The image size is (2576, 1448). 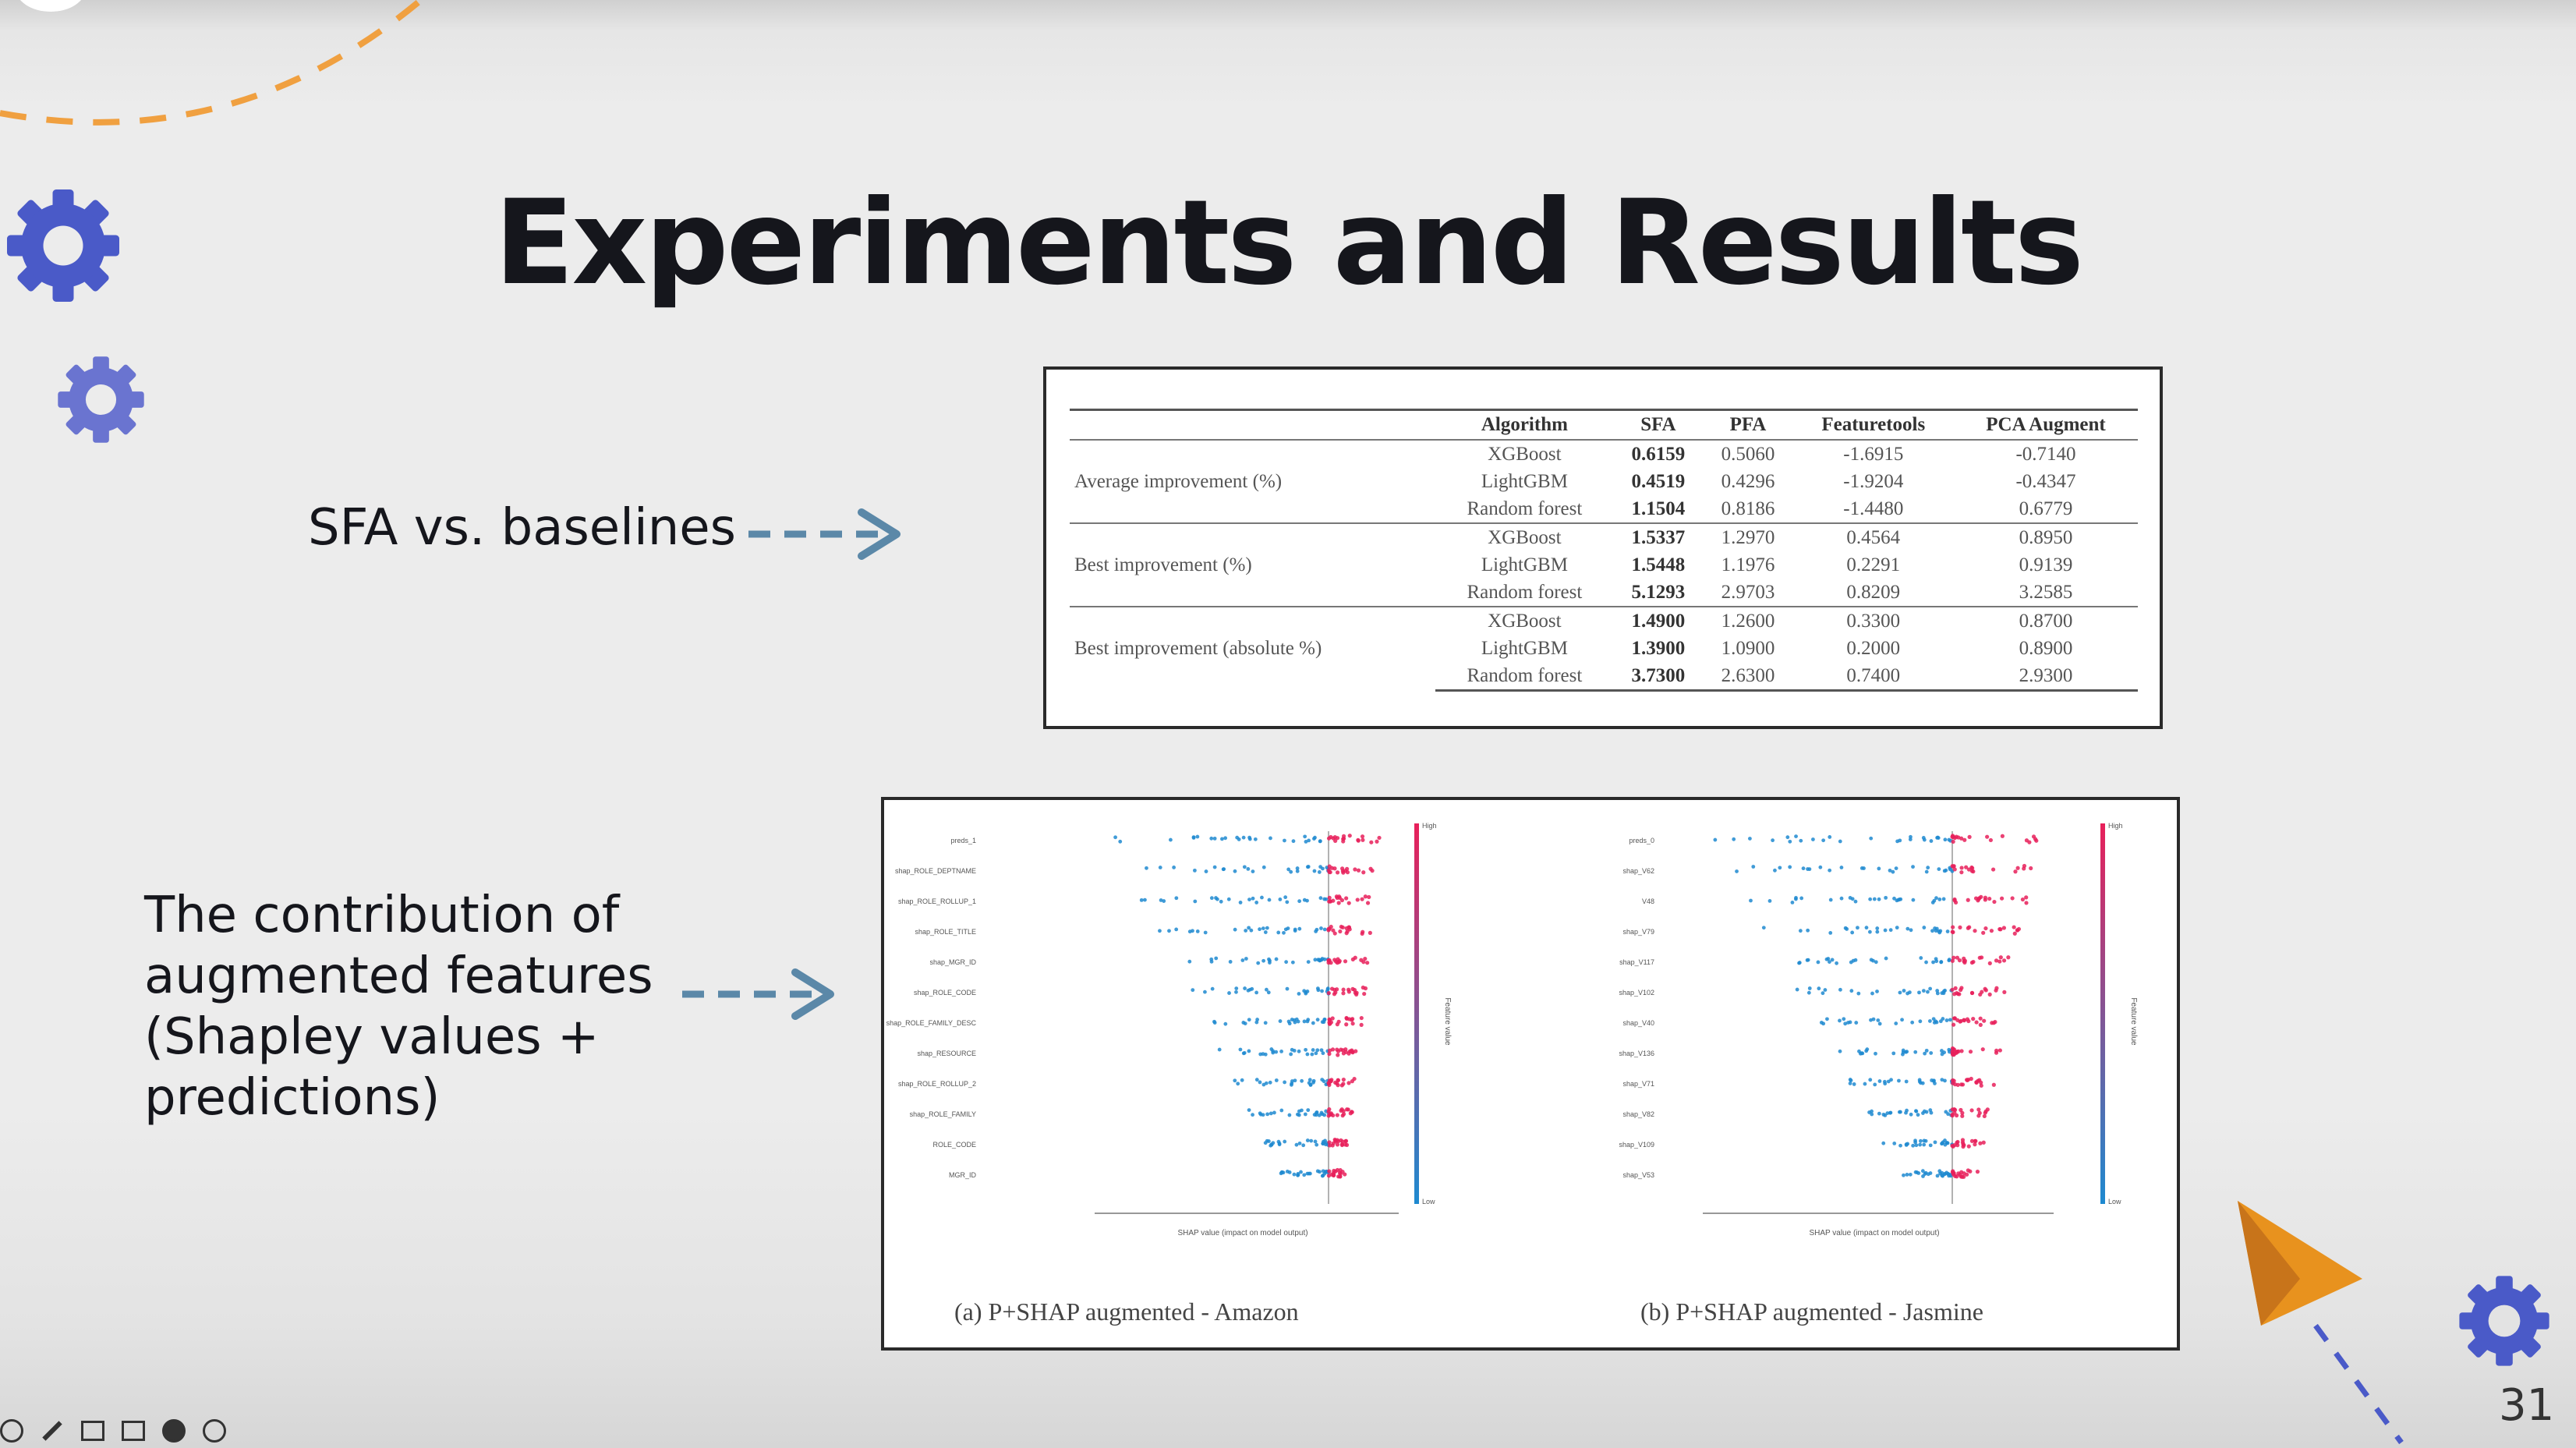 I want to click on pen-icon, so click(x=52, y=1431).